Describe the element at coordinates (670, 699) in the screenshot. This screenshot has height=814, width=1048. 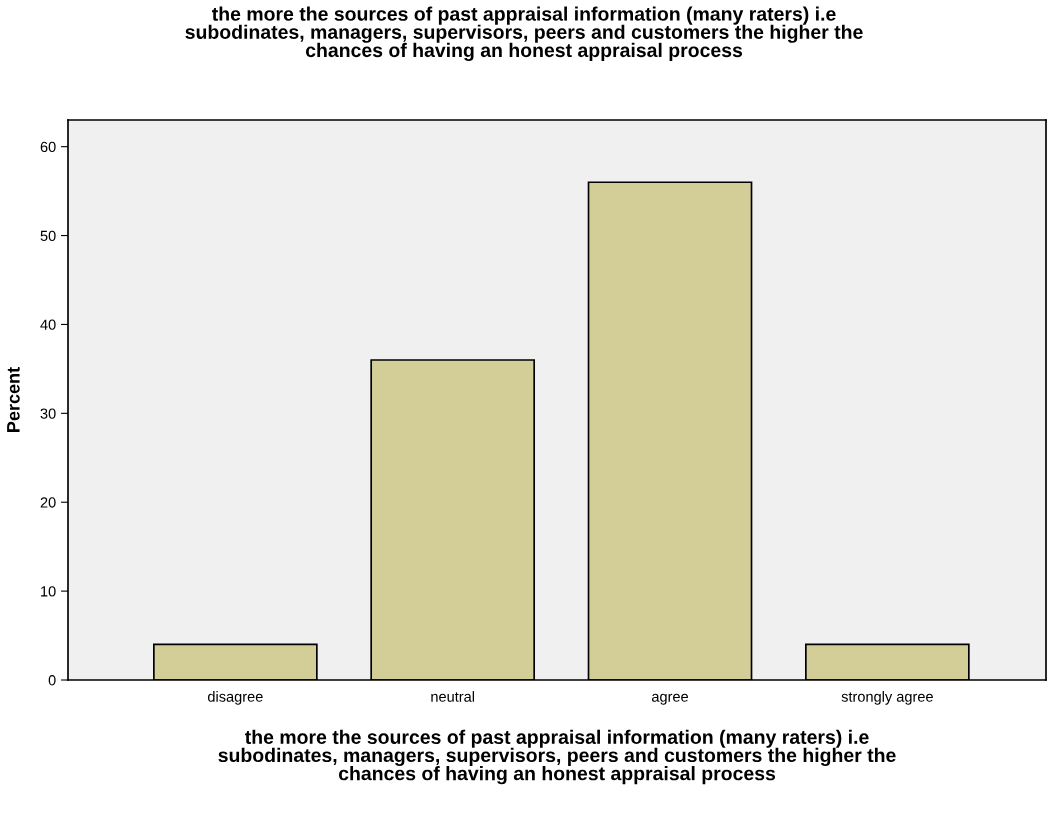
I see `x-tick-label: agree` at that location.